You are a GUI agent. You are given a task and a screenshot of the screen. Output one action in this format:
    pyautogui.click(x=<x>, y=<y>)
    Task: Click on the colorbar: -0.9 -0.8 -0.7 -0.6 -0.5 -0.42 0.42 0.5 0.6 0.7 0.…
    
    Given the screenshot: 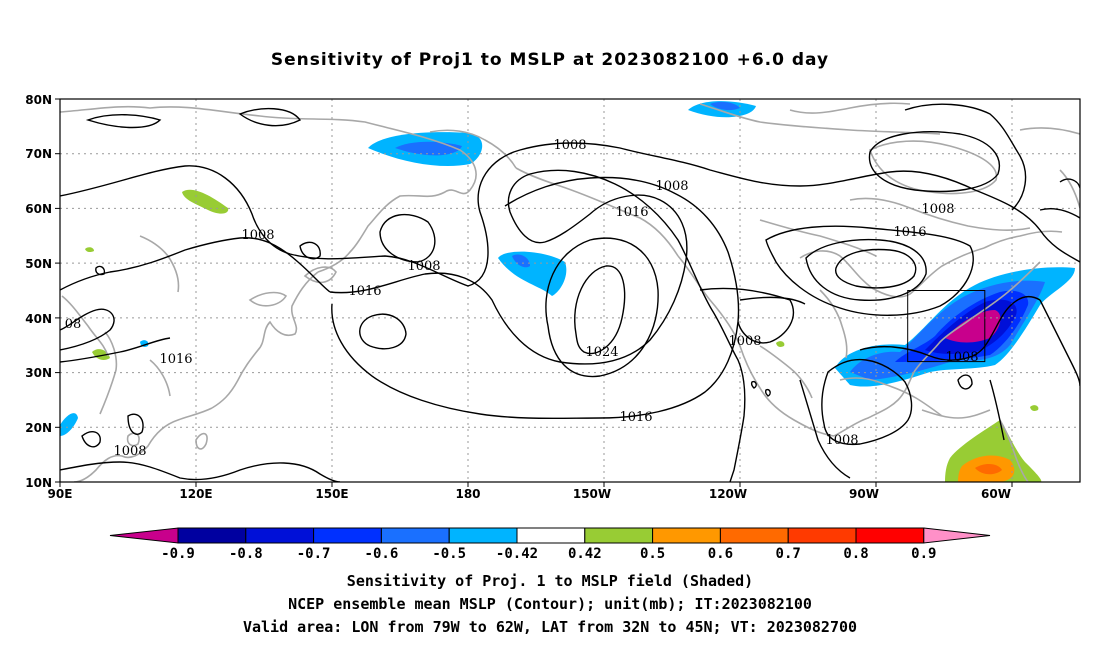 What is the action you would take?
    pyautogui.click(x=550, y=544)
    